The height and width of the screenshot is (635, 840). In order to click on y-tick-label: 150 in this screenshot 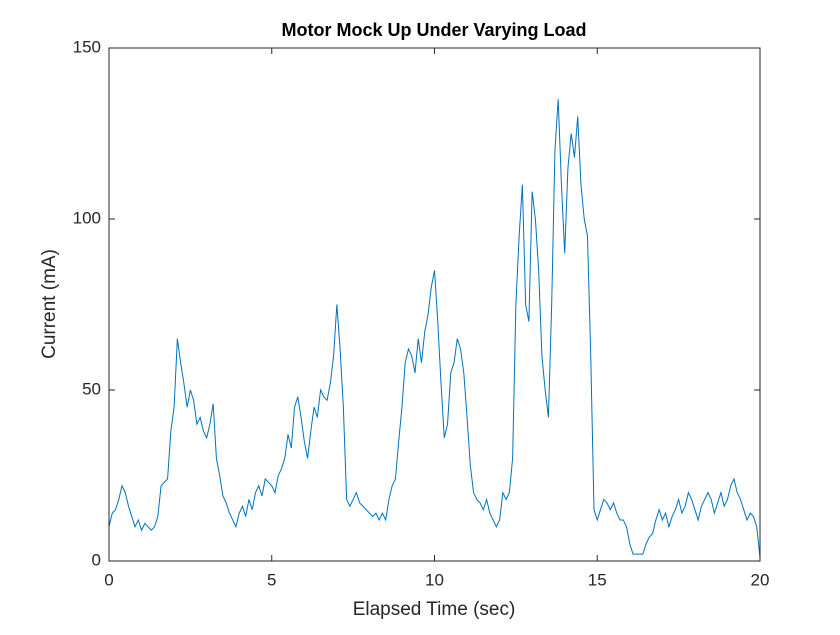, I will do `click(87, 46)`.